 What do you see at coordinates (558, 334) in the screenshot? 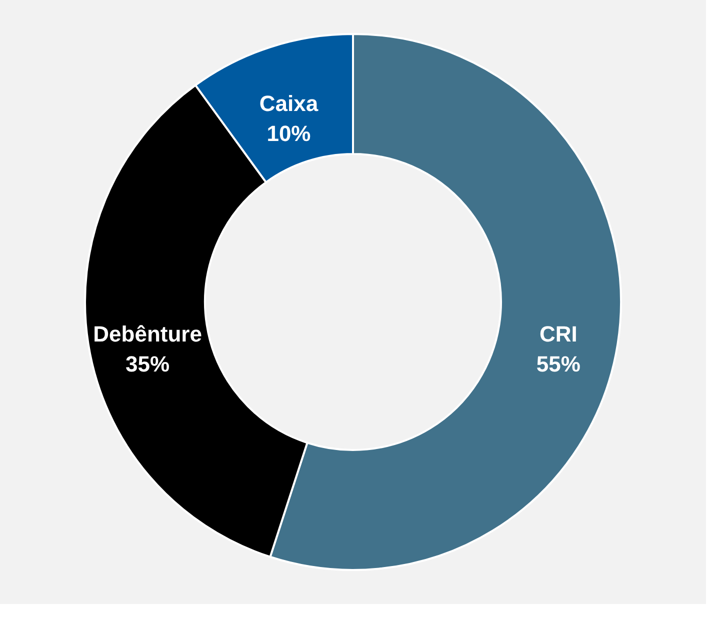
I see `slice-label: CRI` at bounding box center [558, 334].